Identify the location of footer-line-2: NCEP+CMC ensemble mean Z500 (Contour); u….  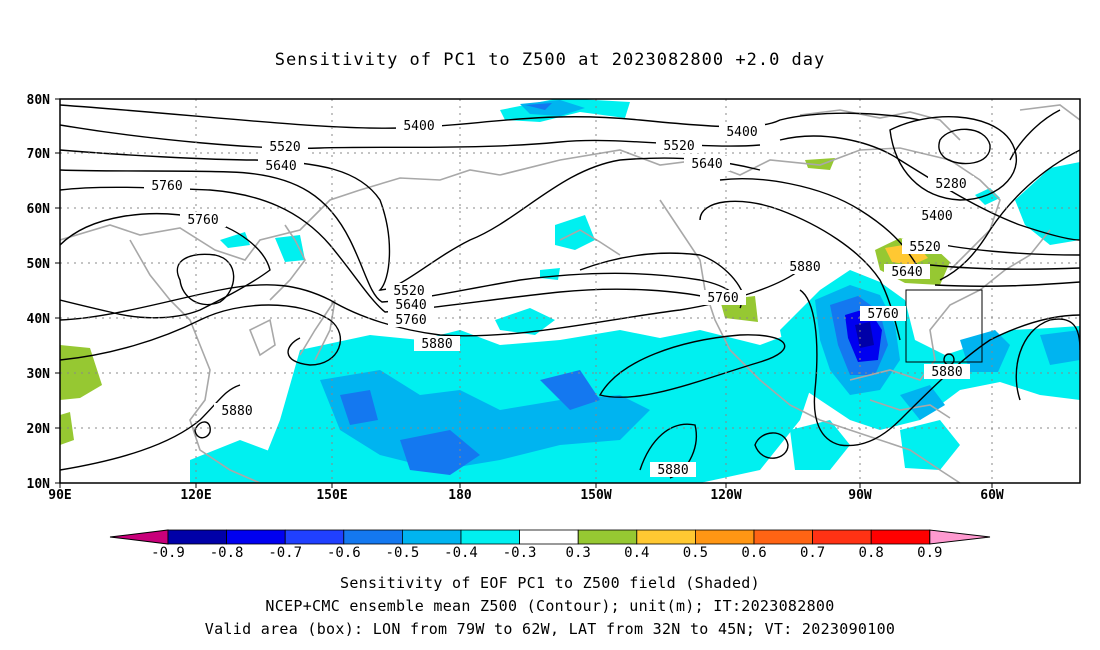
(550, 606).